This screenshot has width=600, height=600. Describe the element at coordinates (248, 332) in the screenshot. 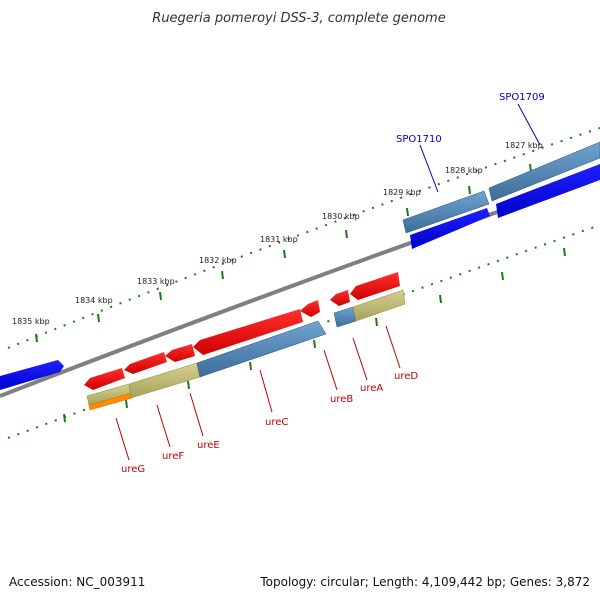

I see `cds-reverse-ureC` at that location.